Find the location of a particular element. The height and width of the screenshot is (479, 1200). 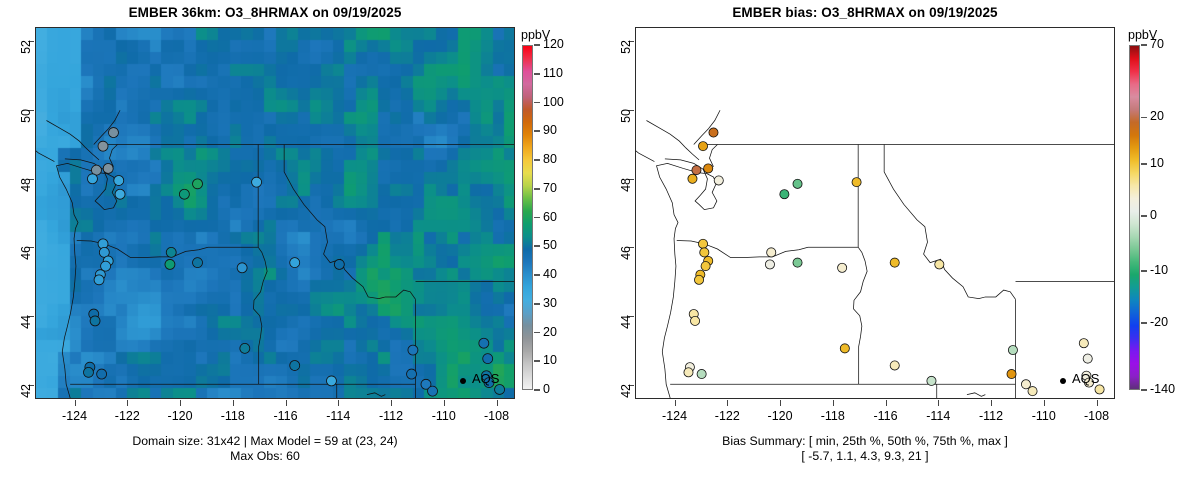

x-tick-label: -112 is located at coordinates (391, 416).